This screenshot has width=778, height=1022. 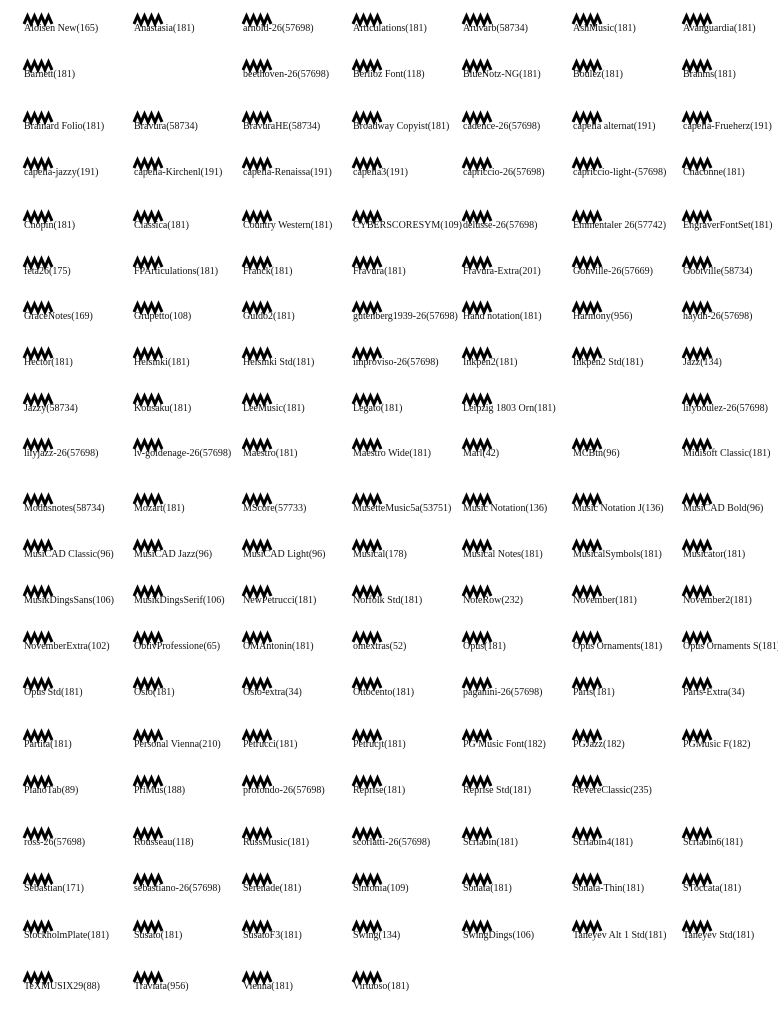 What do you see at coordinates (284, 554) in the screenshot?
I see `font-label: MusiCAD Light(96)` at bounding box center [284, 554].